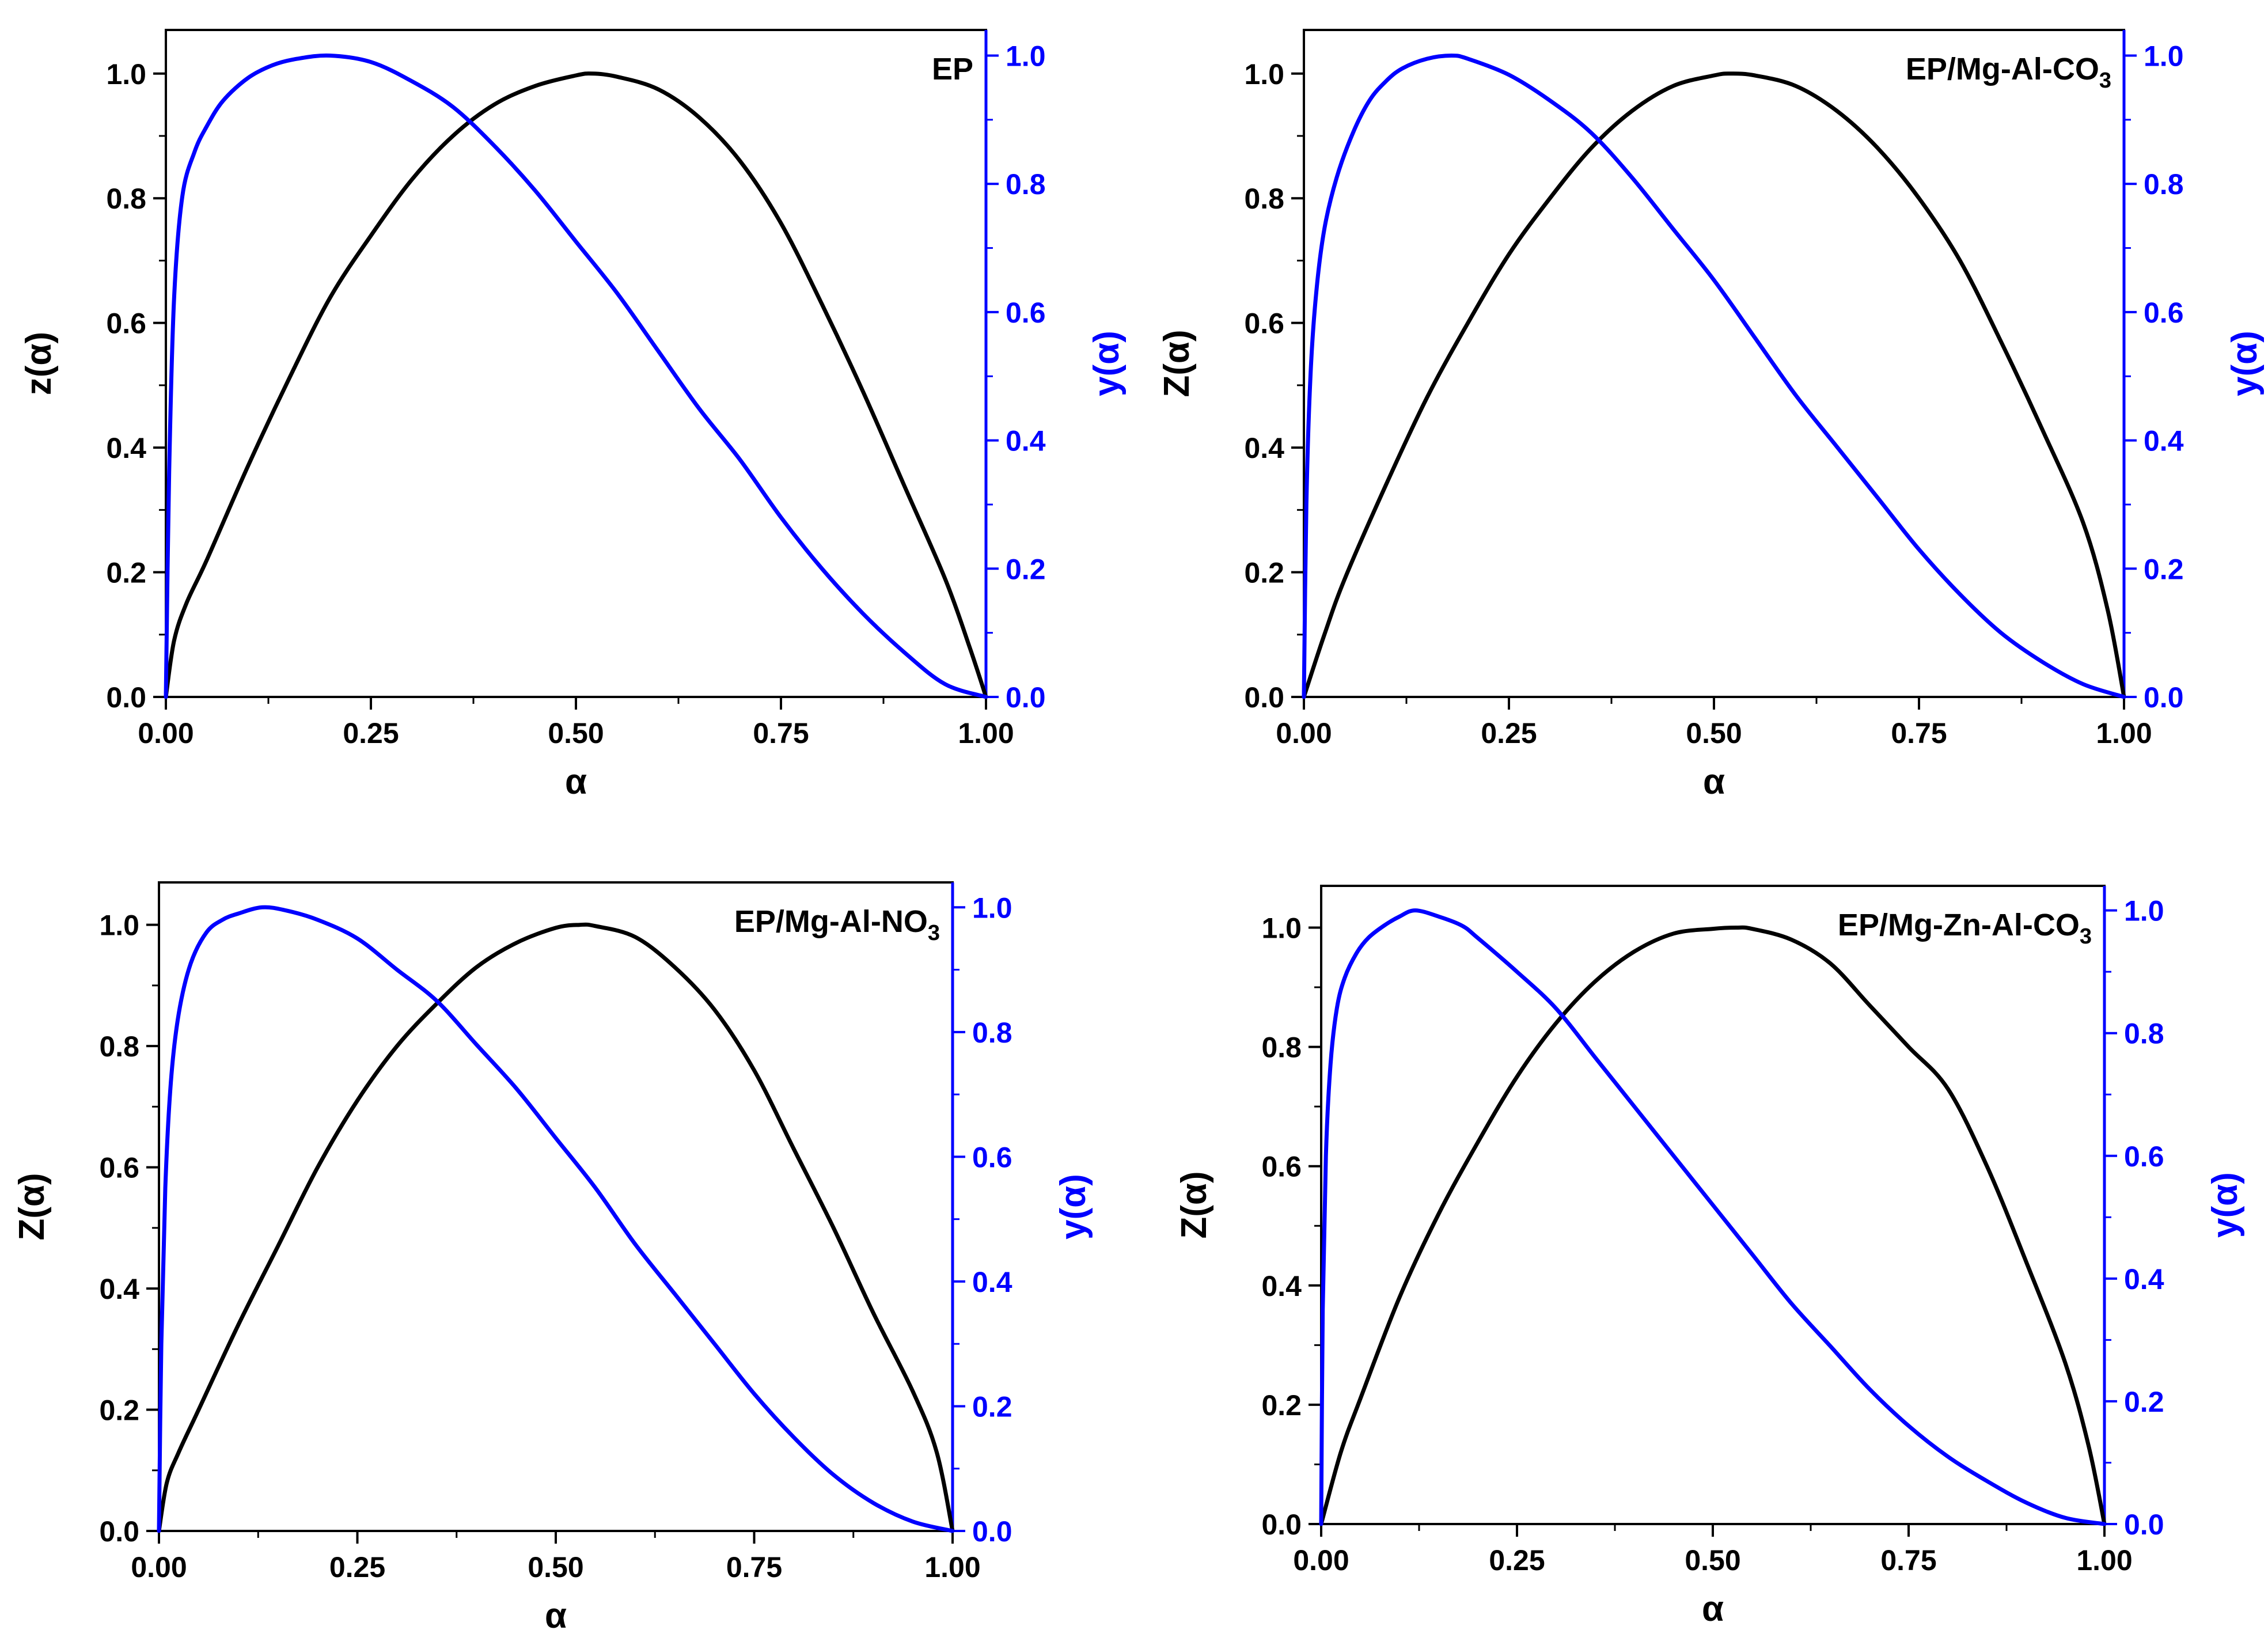 The width and height of the screenshot is (2268, 1645). I want to click on panel-label: EP/Mg-Al-NO3, so click(837, 924).